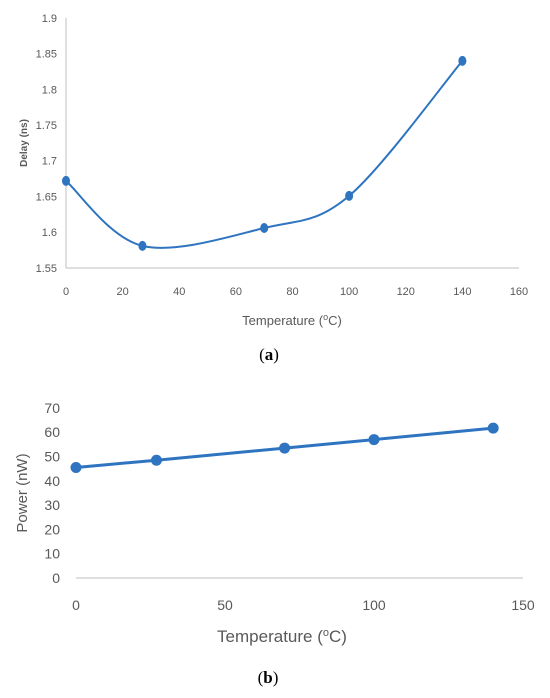  What do you see at coordinates (46, 269) in the screenshot?
I see `chart-a-y-tick-label: 1.55` at bounding box center [46, 269].